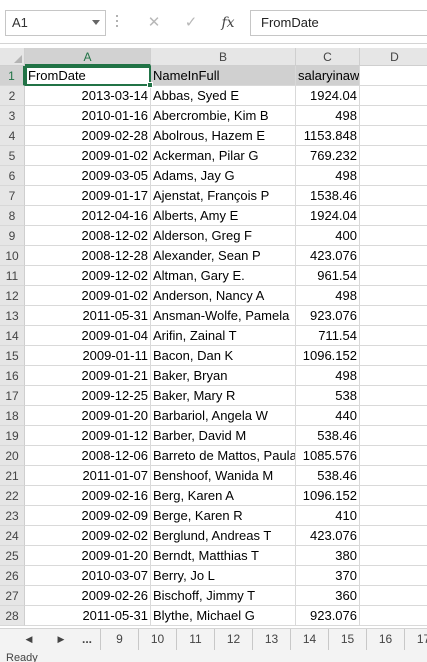  What do you see at coordinates (223, 596) in the screenshot?
I see `table-cell-b: Bischoff, Jimmy T` at bounding box center [223, 596].